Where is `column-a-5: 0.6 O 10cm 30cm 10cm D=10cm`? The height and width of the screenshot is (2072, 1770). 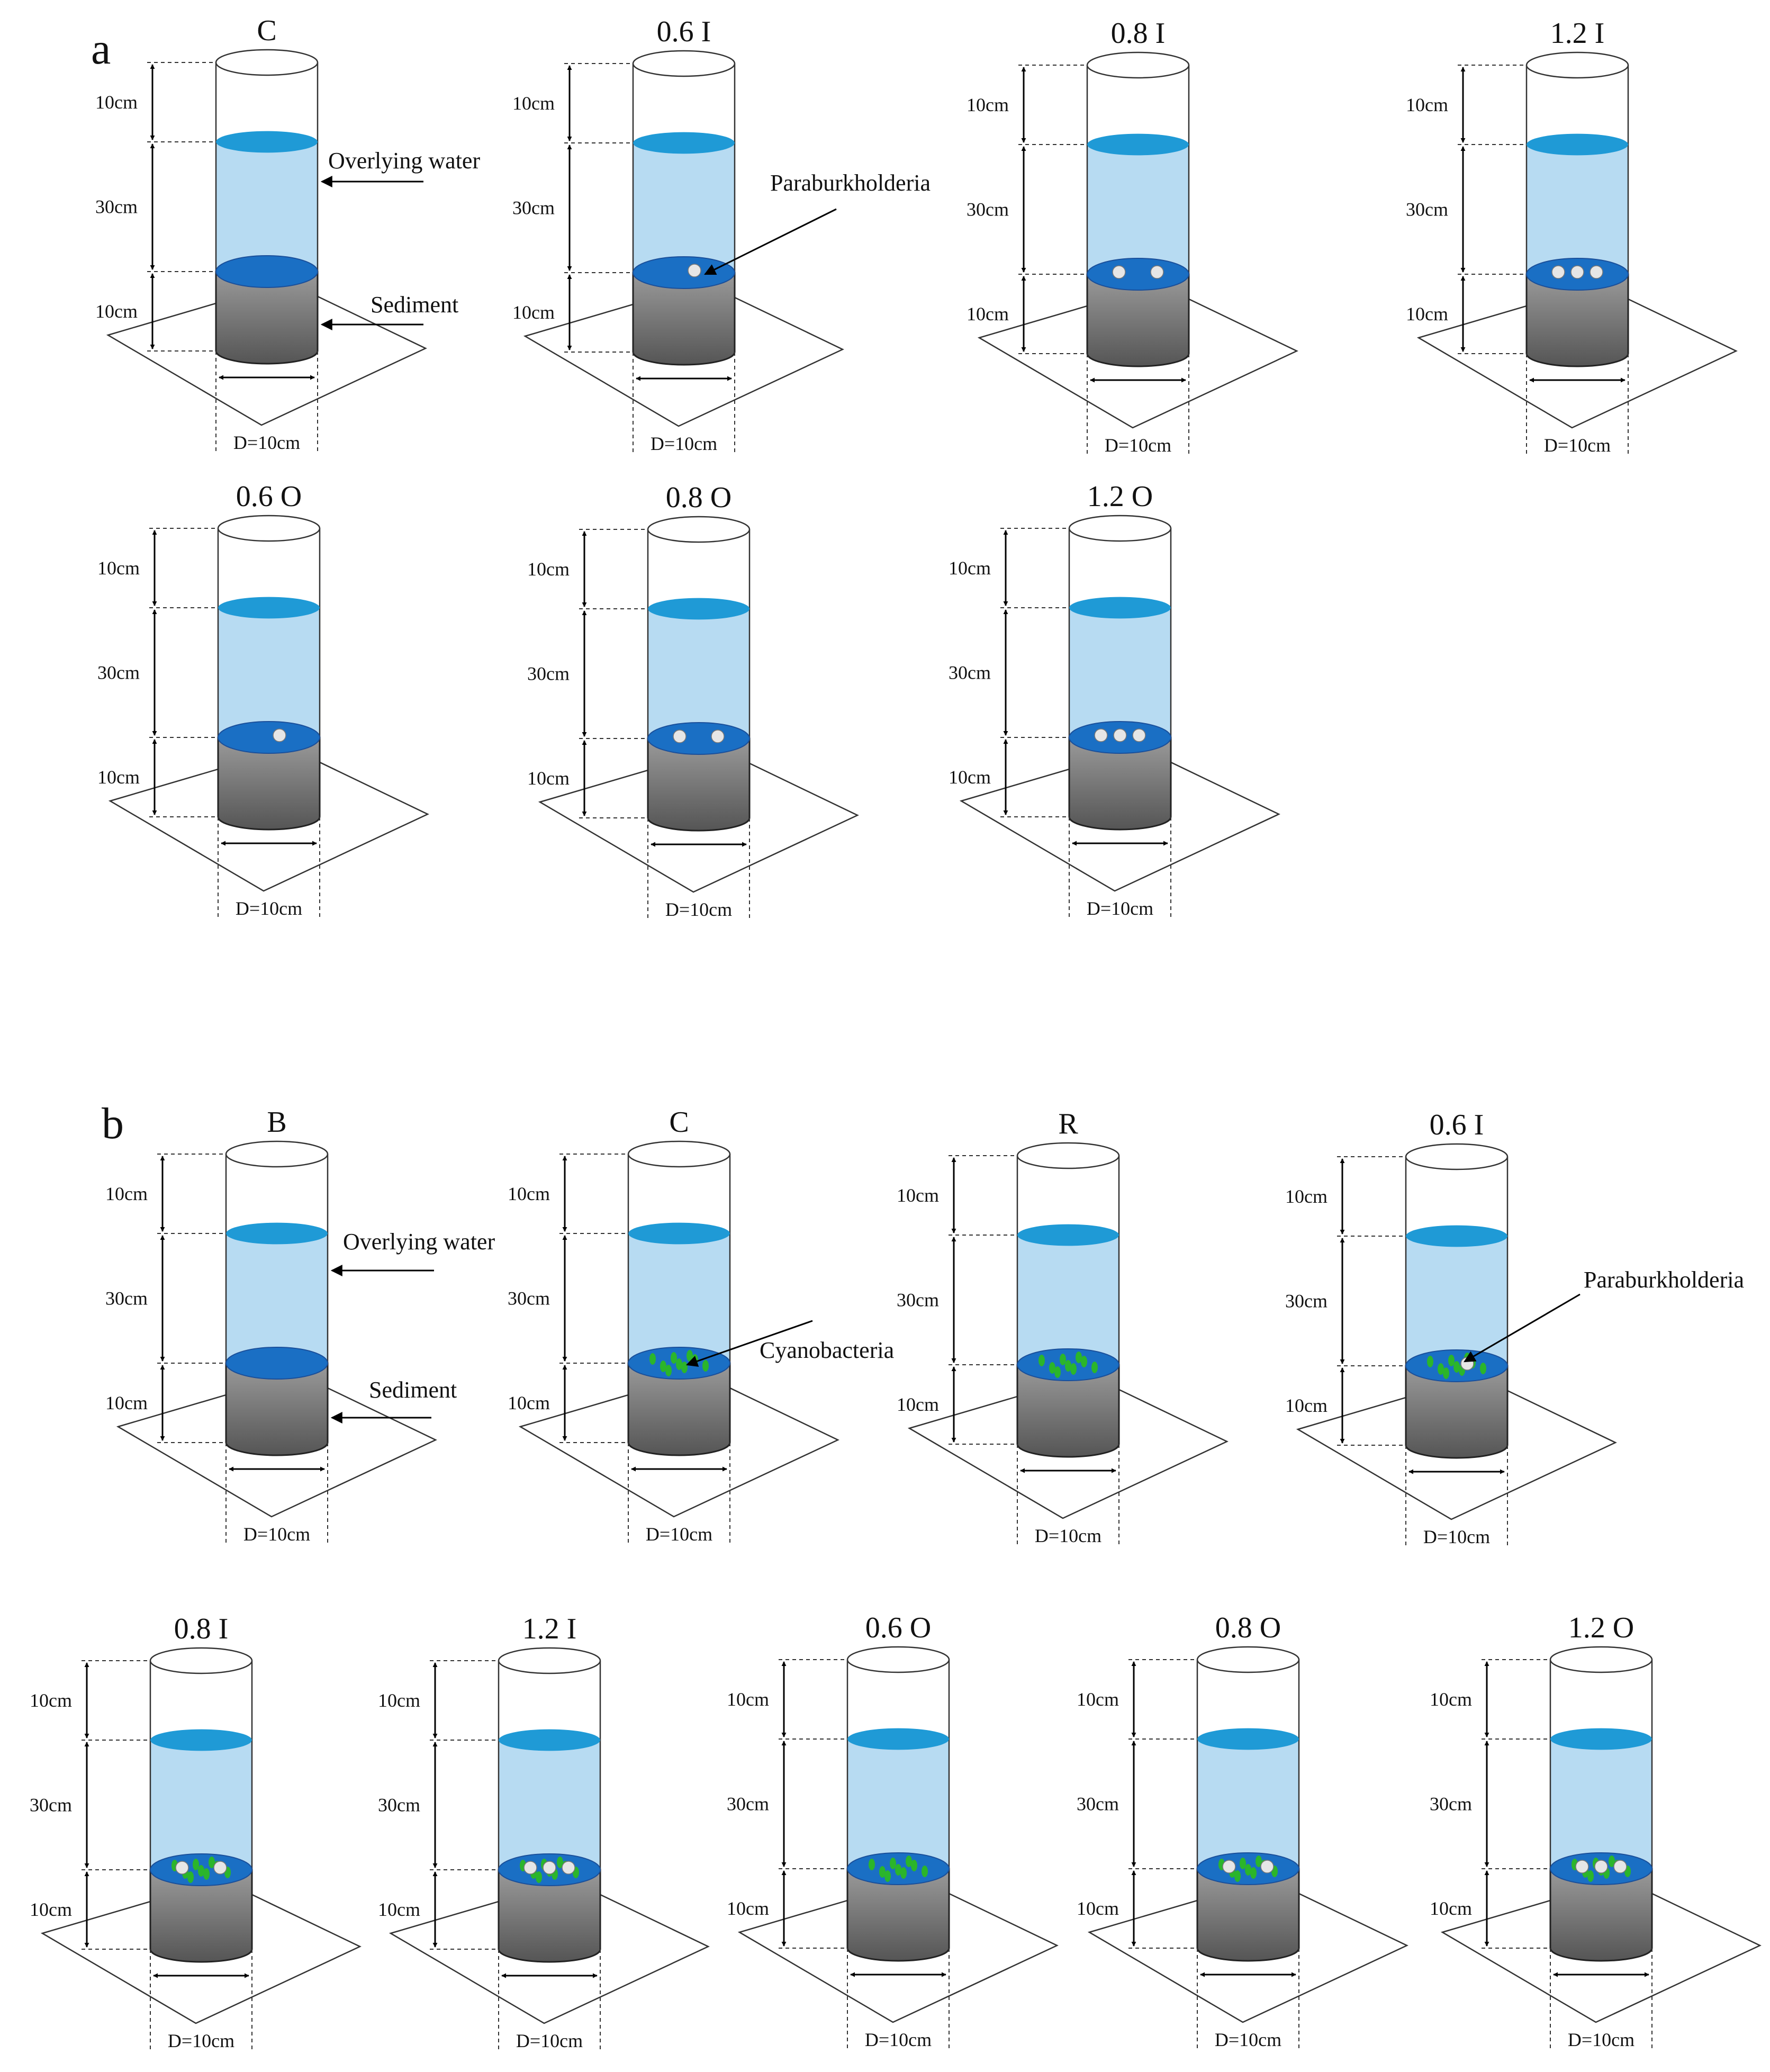
column-a-5: 0.6 O 10cm 30cm 10cm D=10cm is located at coordinates (263, 699).